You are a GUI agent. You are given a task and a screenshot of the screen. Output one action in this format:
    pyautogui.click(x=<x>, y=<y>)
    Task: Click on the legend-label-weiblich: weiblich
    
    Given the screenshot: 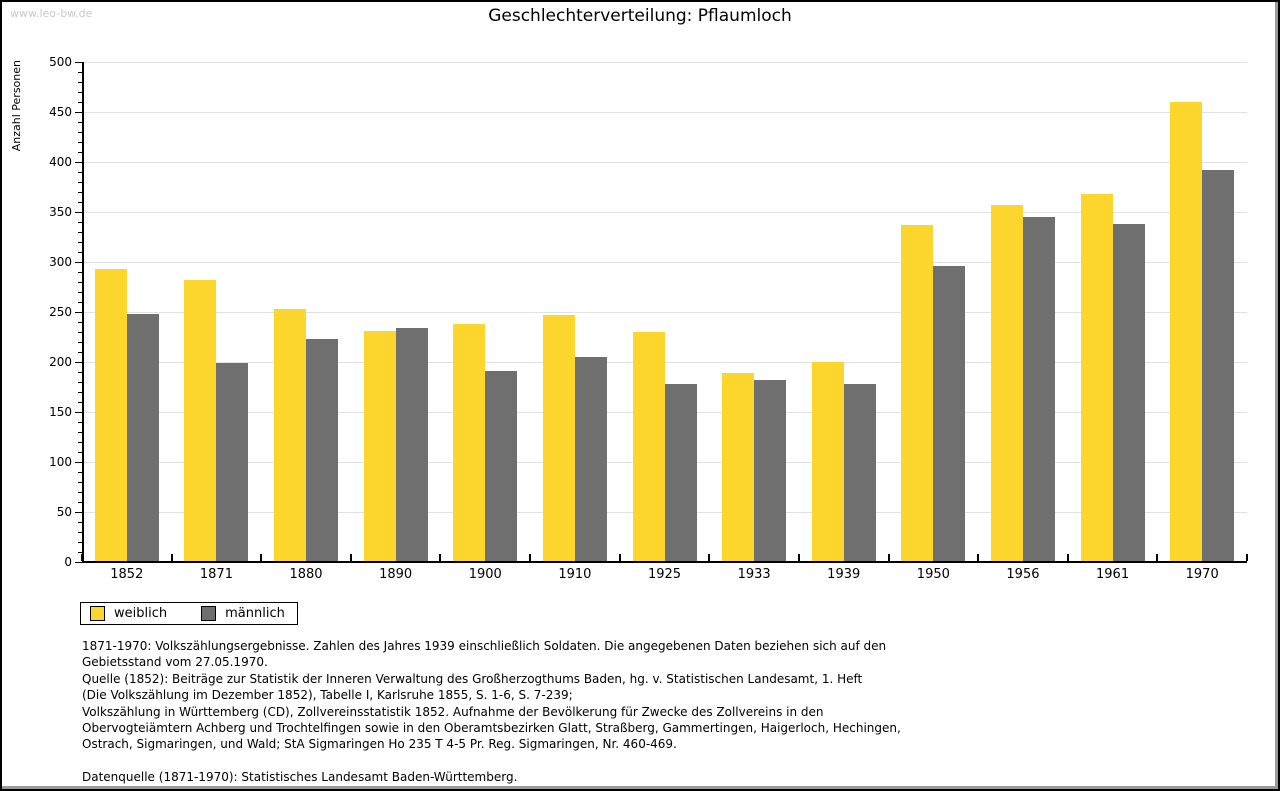 What is the action you would take?
    pyautogui.click(x=141, y=613)
    